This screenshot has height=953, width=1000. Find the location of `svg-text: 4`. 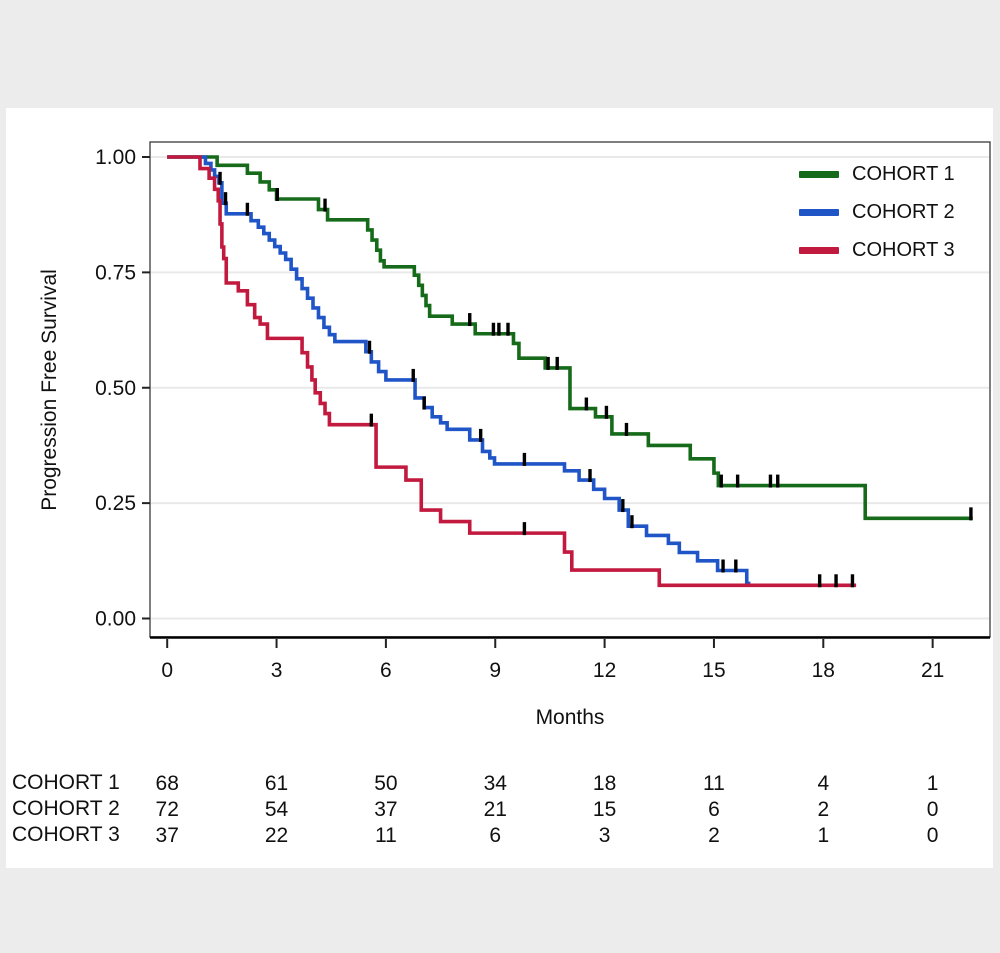

svg-text: 4 is located at coordinates (823, 783).